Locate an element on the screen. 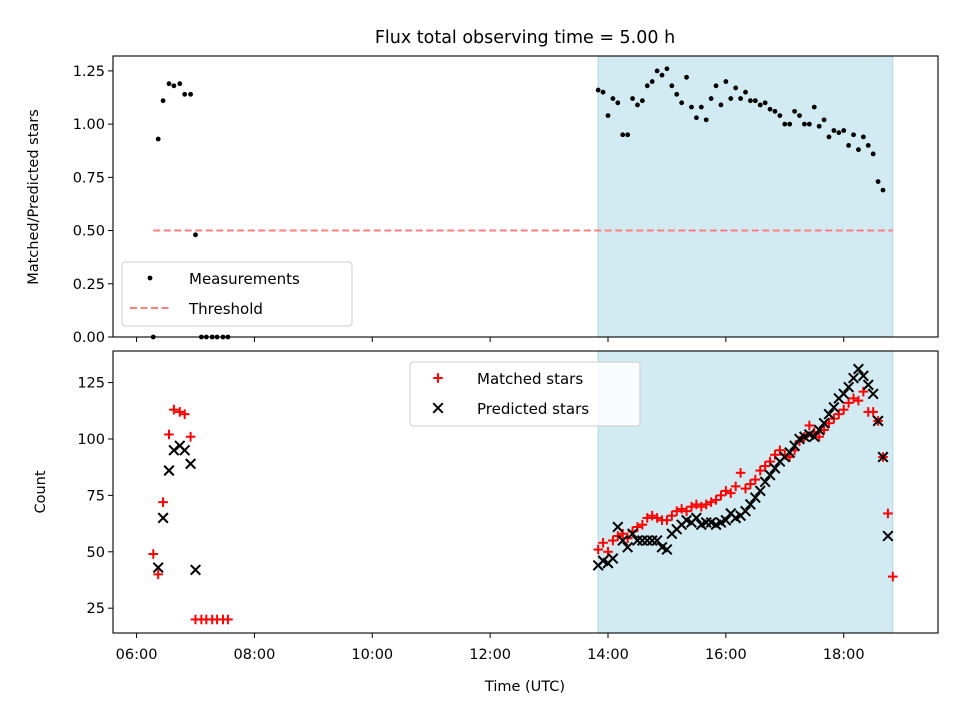  y-tick-label: 0.75 is located at coordinates (89, 178).